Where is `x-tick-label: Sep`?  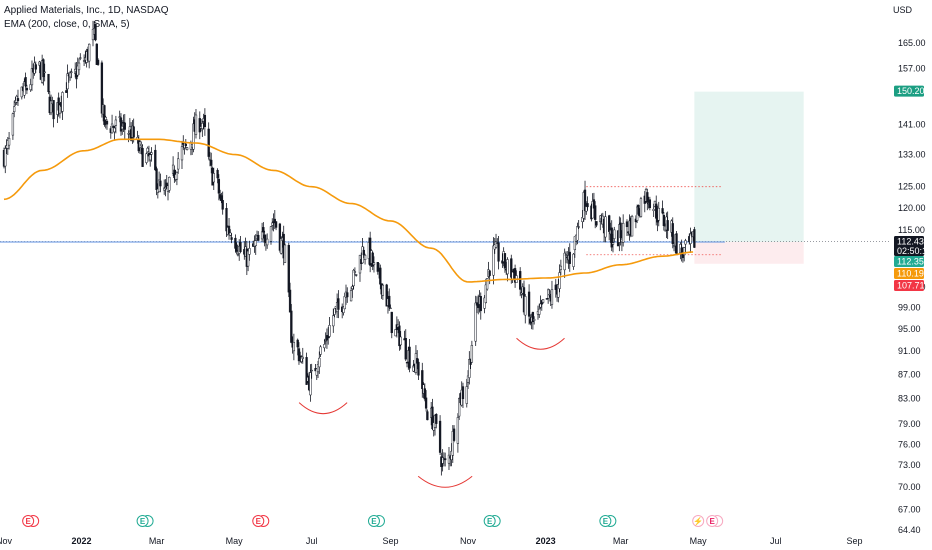 x-tick-label: Sep is located at coordinates (855, 541).